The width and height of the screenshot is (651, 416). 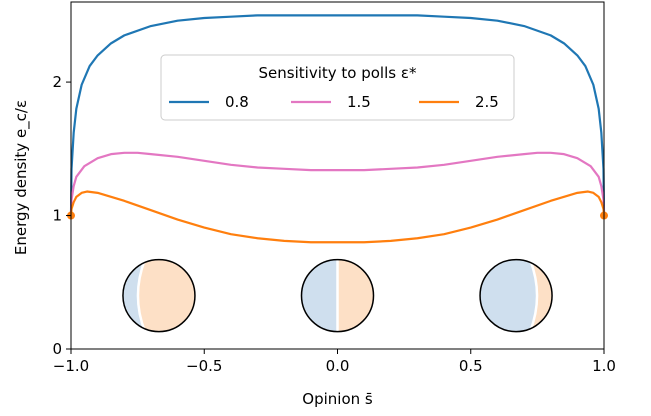 What do you see at coordinates (337, 217) in the screenshot?
I see `series-line-2.5` at bounding box center [337, 217].